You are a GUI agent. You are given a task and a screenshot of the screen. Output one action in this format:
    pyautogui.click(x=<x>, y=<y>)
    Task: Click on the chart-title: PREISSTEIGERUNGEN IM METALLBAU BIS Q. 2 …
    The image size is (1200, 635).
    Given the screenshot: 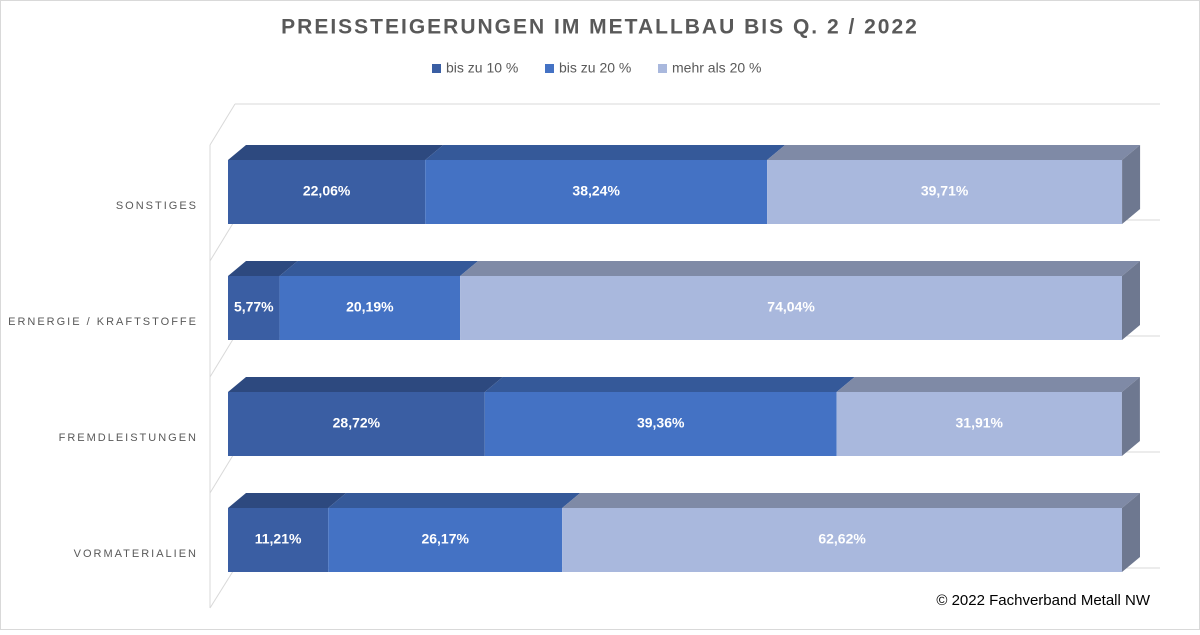 What is the action you would take?
    pyautogui.click(x=600, y=27)
    